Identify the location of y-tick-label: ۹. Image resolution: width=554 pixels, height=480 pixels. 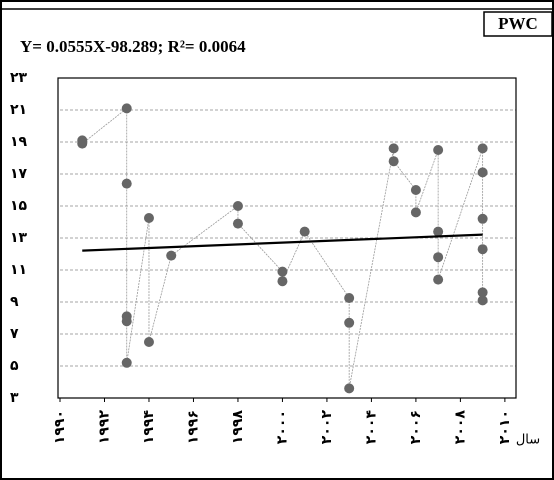
(14, 302).